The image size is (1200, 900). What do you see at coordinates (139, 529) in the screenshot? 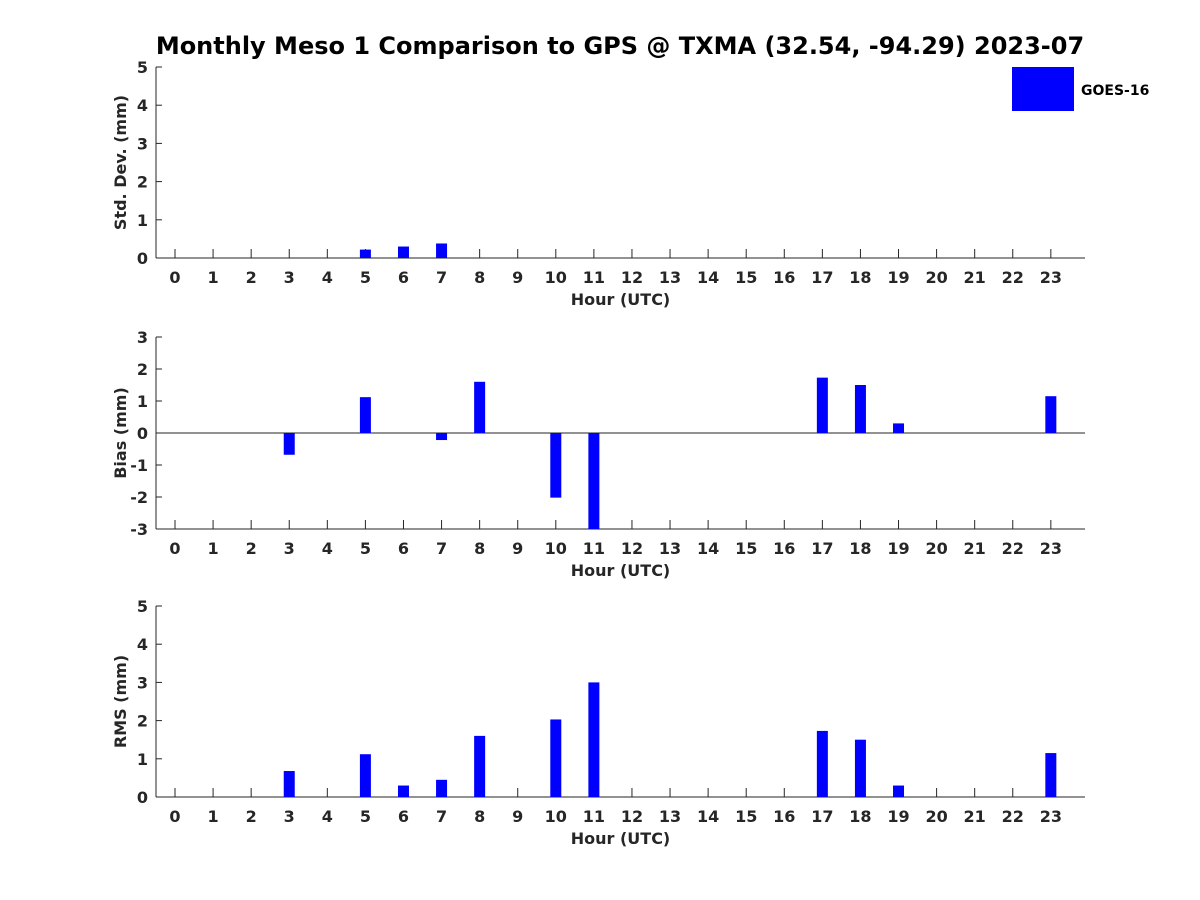
I see `y-tick-label: -3` at bounding box center [139, 529].